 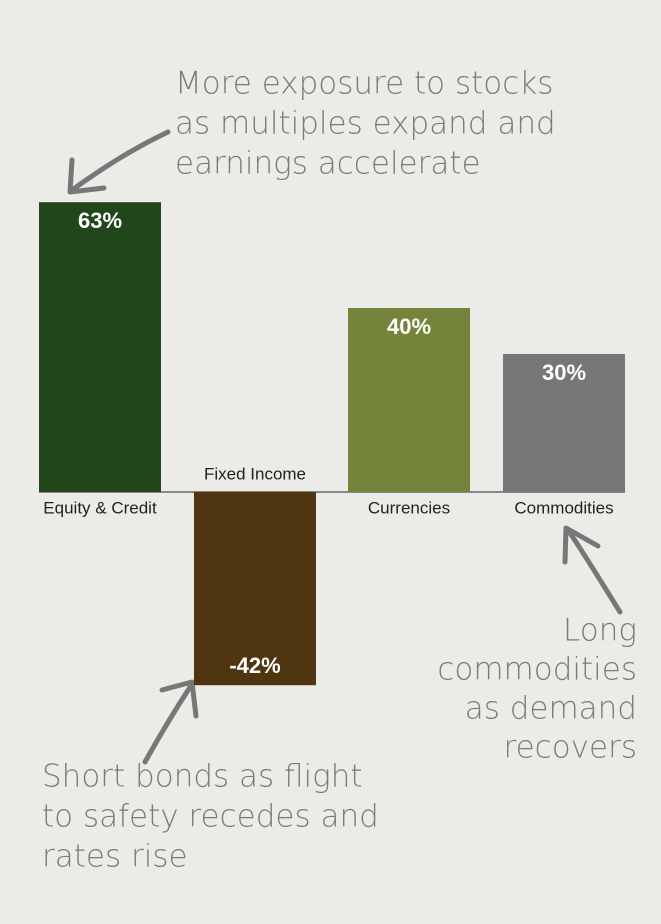 I want to click on arrow-commodities, so click(x=592, y=570).